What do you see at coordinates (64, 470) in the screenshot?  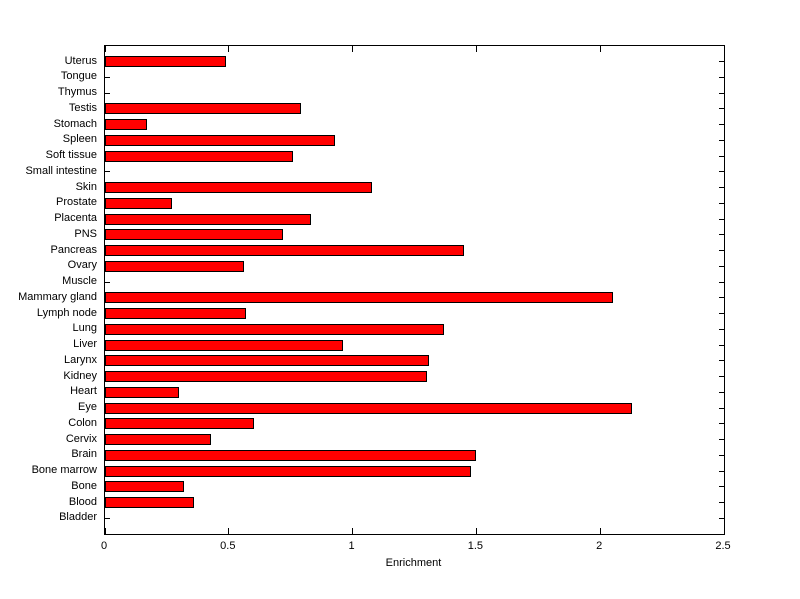 I see `y-tick-label: Bone marrow` at bounding box center [64, 470].